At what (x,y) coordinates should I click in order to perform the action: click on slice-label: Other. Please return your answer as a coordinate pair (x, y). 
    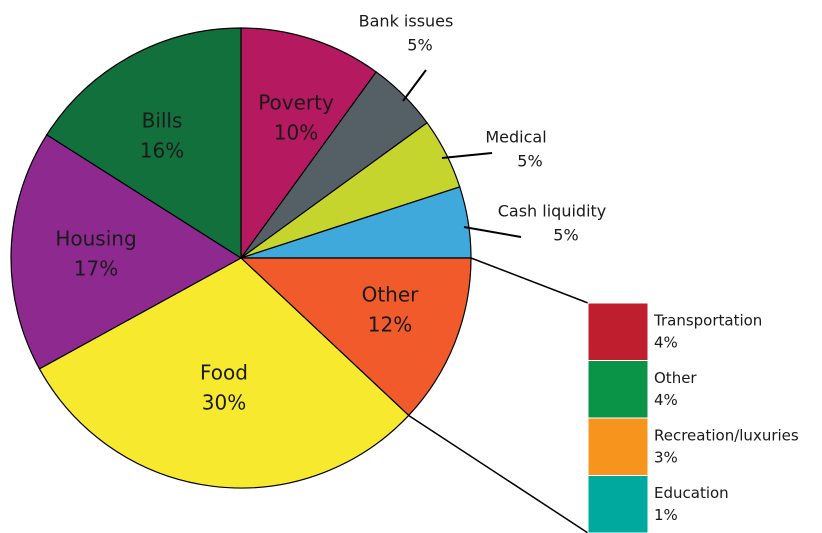
    Looking at the image, I should click on (391, 295).